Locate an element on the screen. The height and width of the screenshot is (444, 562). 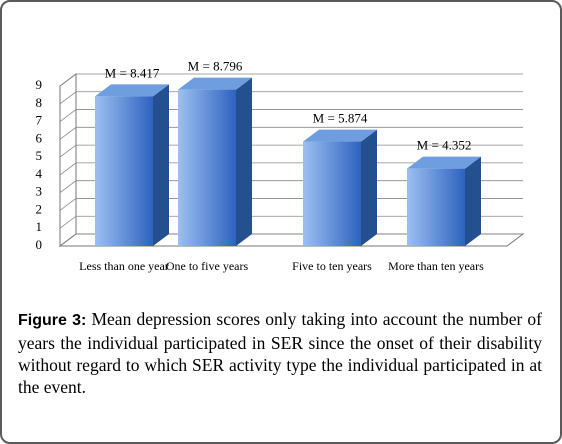
x-tick-label: Five to ten years is located at coordinates (332, 266).